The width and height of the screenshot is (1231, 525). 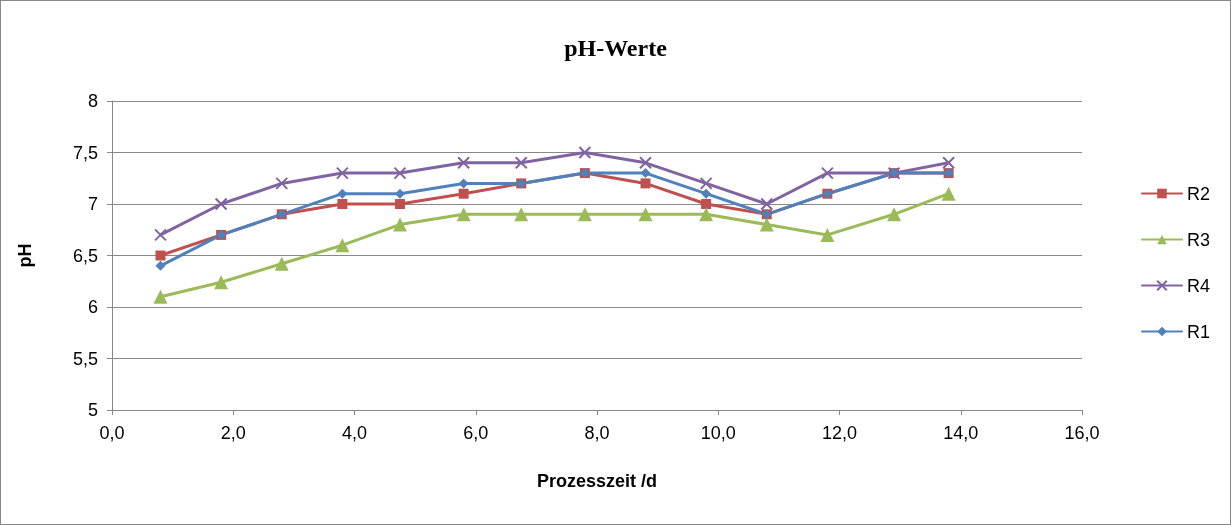 What do you see at coordinates (1198, 331) in the screenshot?
I see `legend-label: R1` at bounding box center [1198, 331].